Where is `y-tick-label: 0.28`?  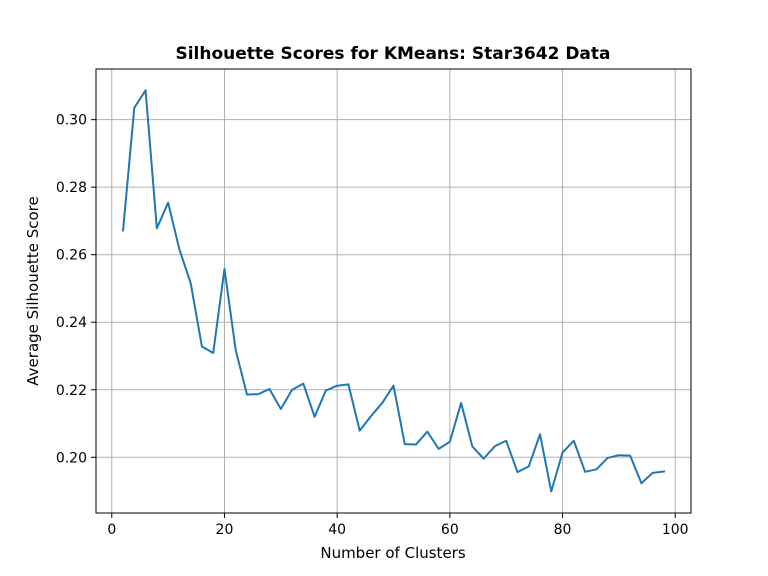
y-tick-label: 0.28 is located at coordinates (71, 188).